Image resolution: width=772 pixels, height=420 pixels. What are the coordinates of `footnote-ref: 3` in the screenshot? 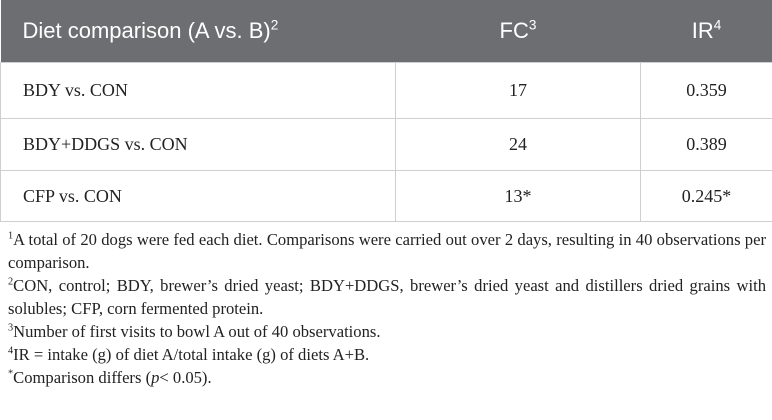 It's located at (532, 25).